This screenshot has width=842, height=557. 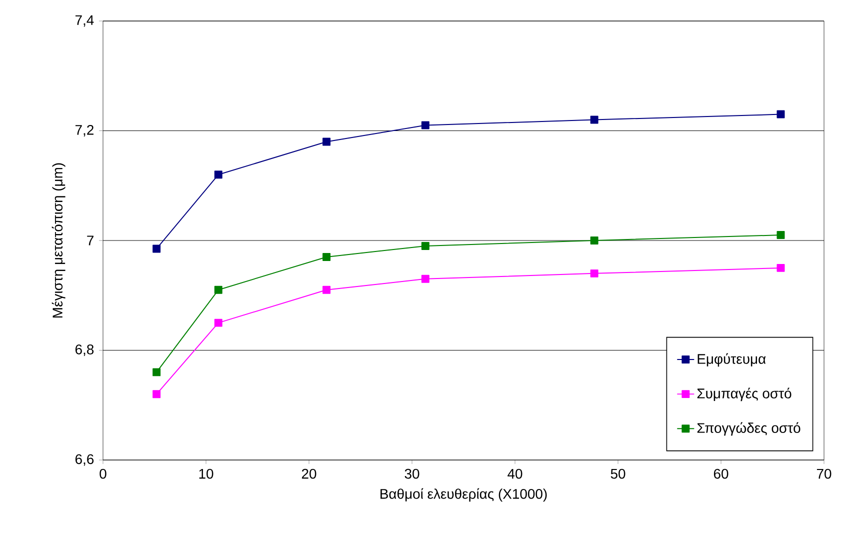 What do you see at coordinates (463, 495) in the screenshot?
I see `x-axis-title: Βαθμοί ελευθερίας (Χ1000)` at bounding box center [463, 495].